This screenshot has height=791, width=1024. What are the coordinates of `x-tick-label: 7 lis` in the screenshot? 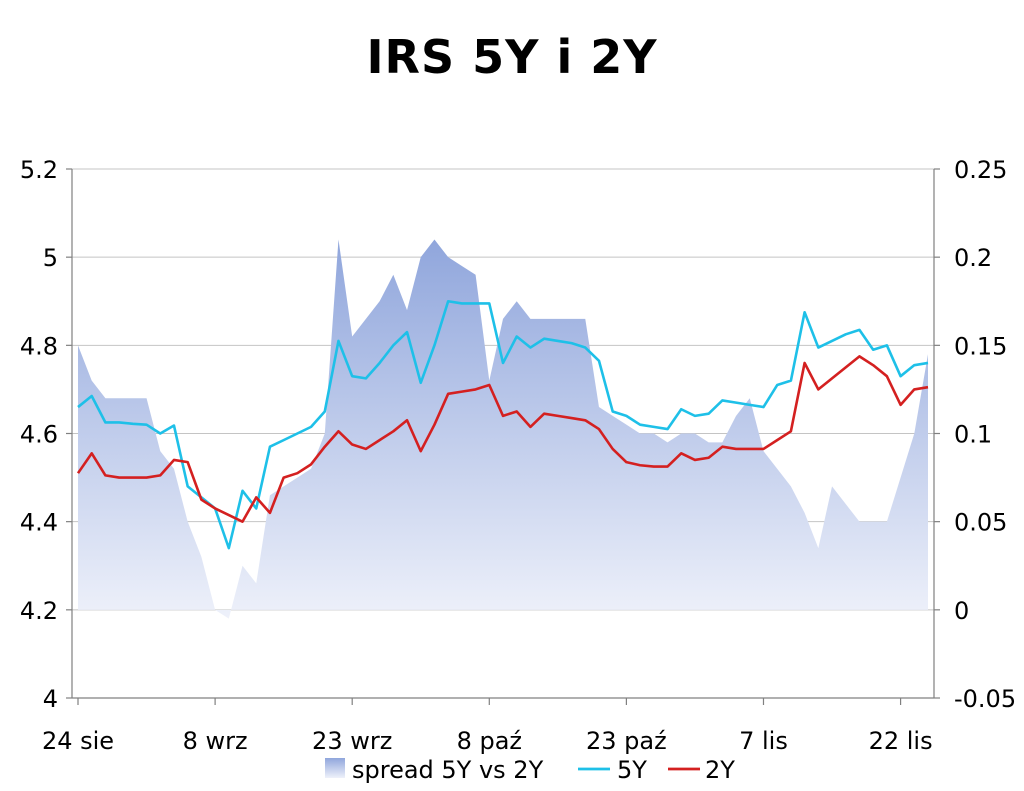 It's located at (763, 741).